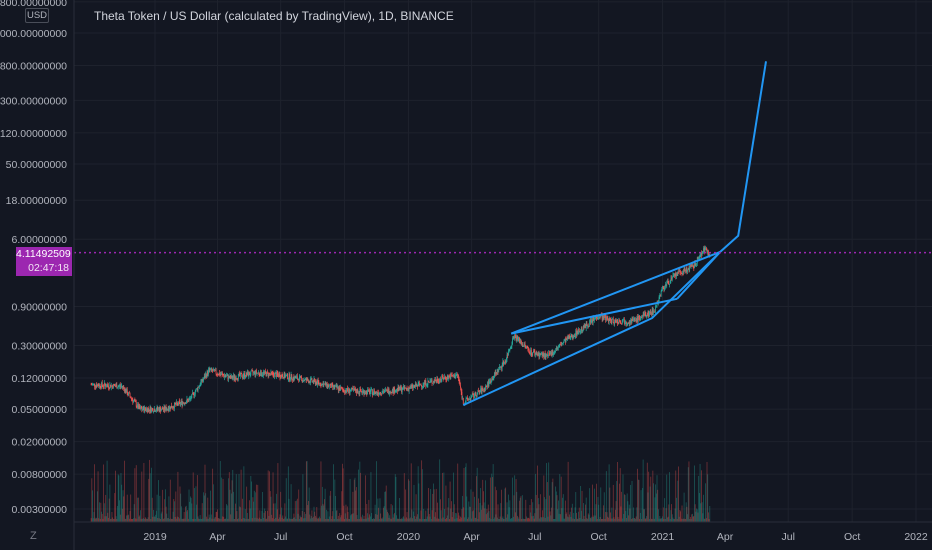 The image size is (932, 550). Describe the element at coordinates (217, 537) in the screenshot. I see `time-tick-label: Apr` at that location.